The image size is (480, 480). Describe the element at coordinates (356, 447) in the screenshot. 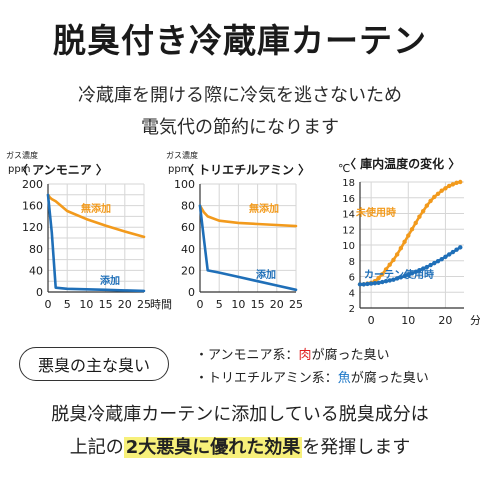

I see `bottom-line-2-suffix: を発揮します` at that location.